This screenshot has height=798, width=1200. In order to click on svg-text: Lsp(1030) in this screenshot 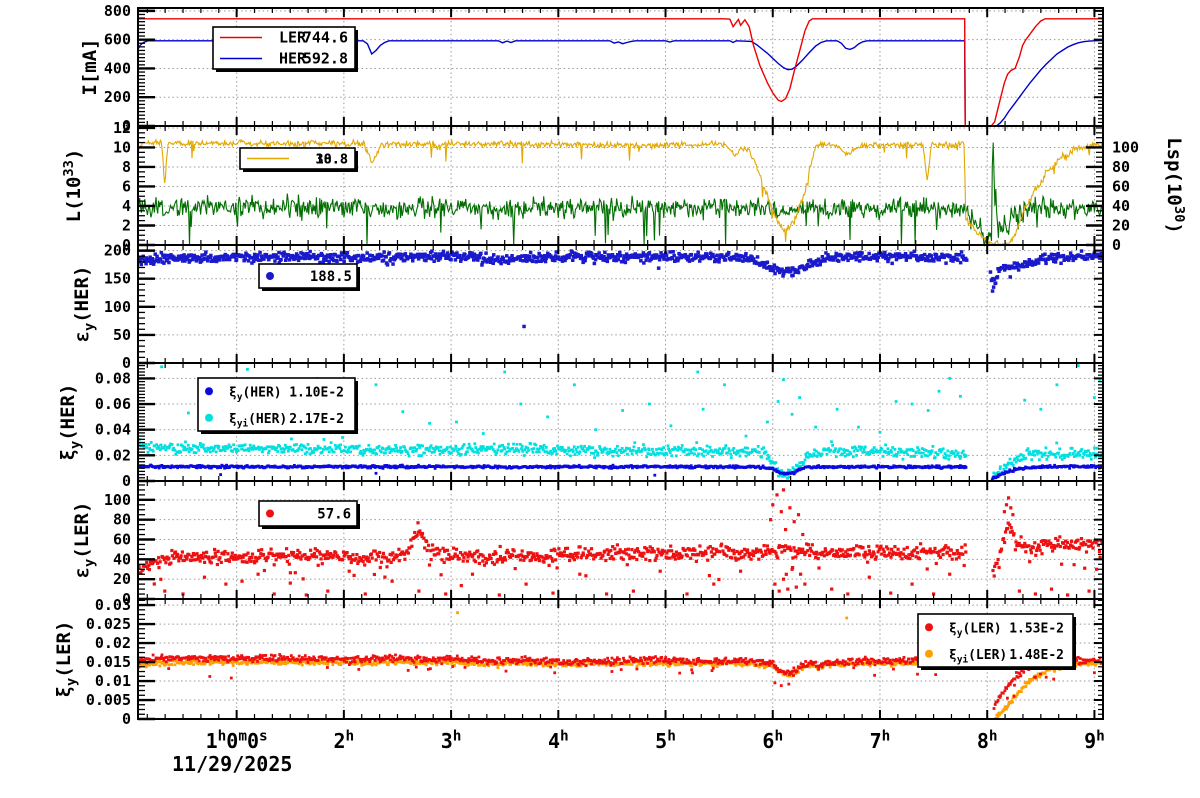, I will do `click(1175, 185)`.